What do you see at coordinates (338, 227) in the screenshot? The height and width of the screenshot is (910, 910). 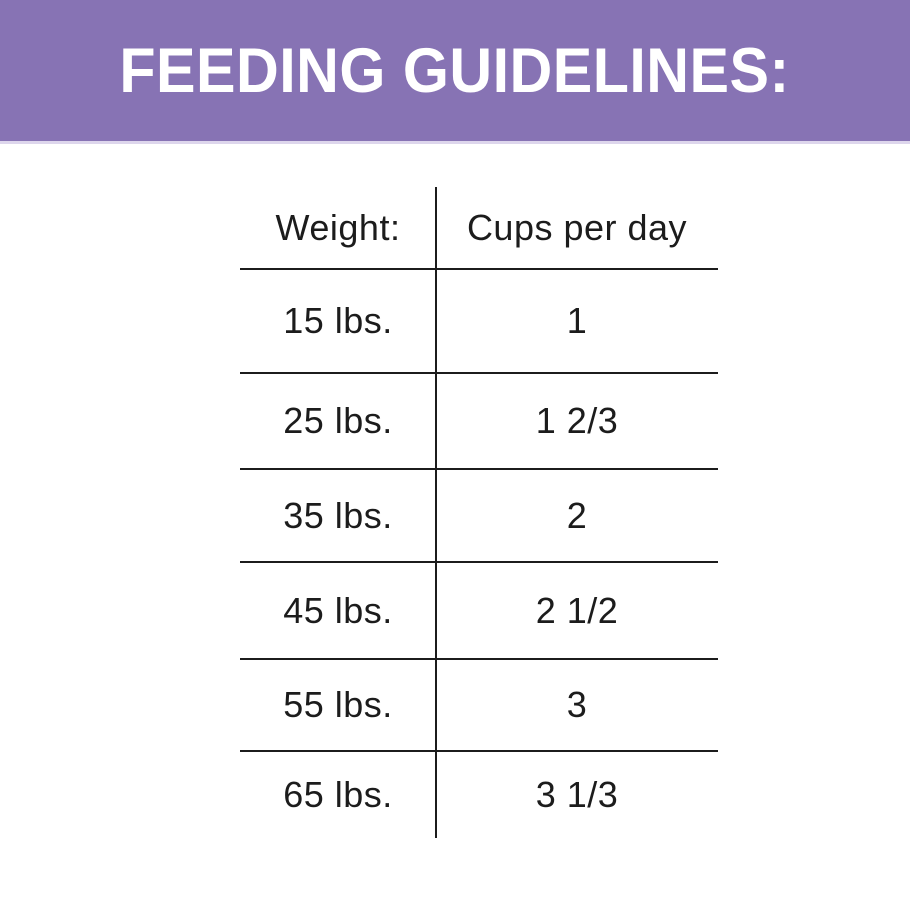 I see `weight-column-header: Weight:` at bounding box center [338, 227].